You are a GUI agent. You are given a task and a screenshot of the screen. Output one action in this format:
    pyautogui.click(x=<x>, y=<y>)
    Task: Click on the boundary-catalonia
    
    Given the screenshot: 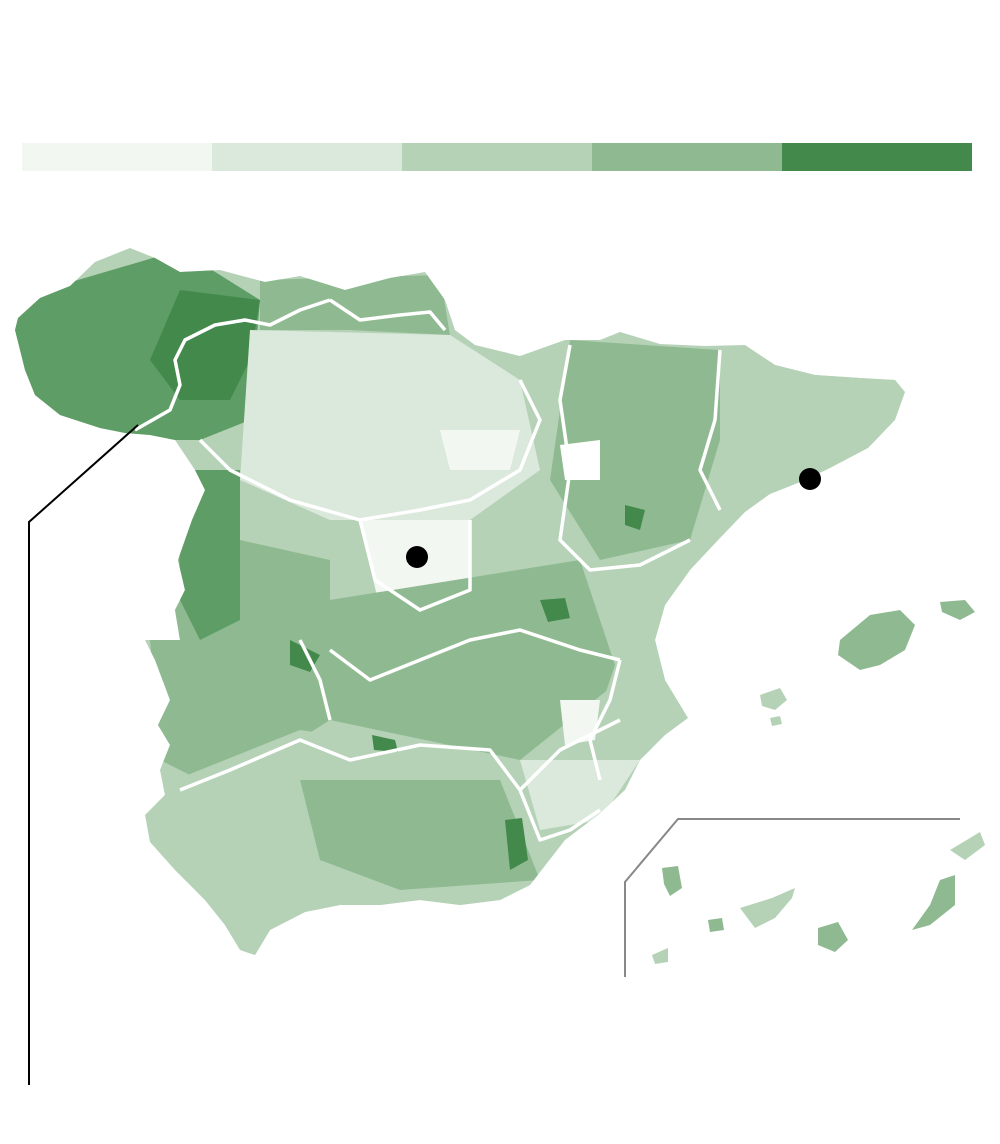 What is the action you would take?
    pyautogui.click(x=710, y=430)
    